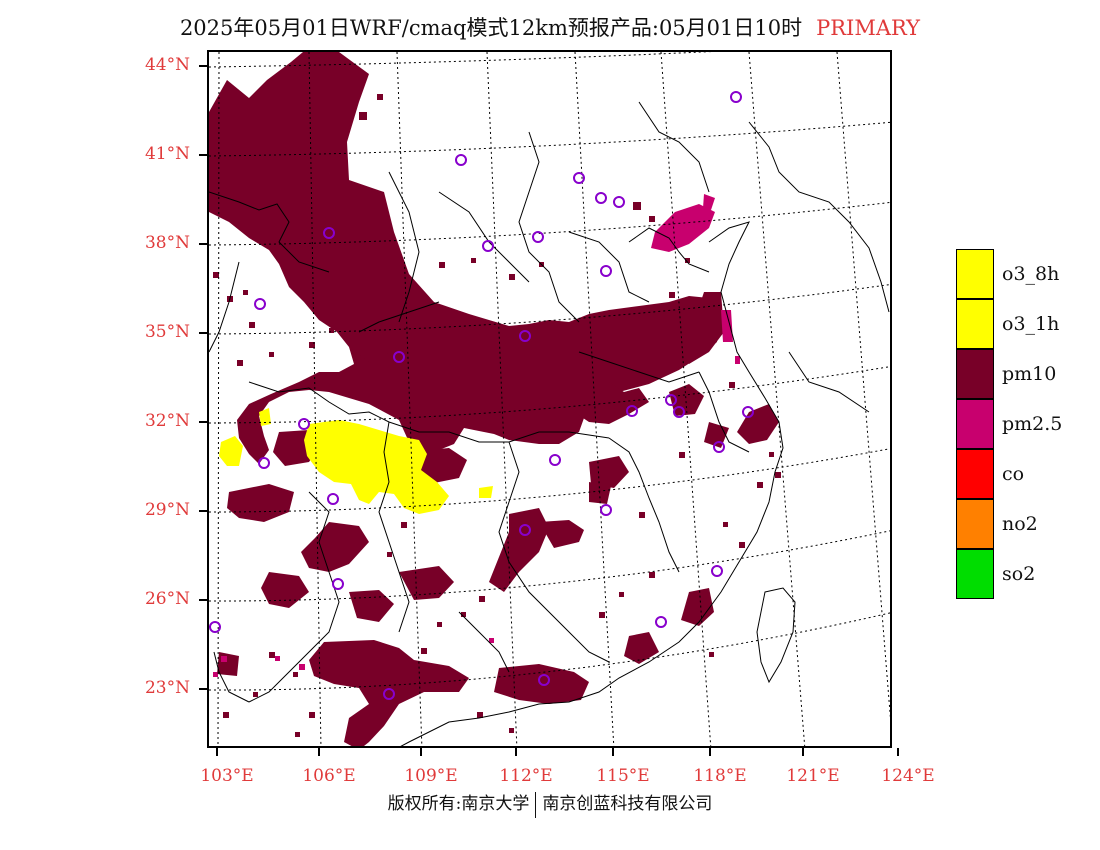 This screenshot has width=1100, height=850. I want to click on legend-item-o3-8h: o3_8h, so click(1026, 274).